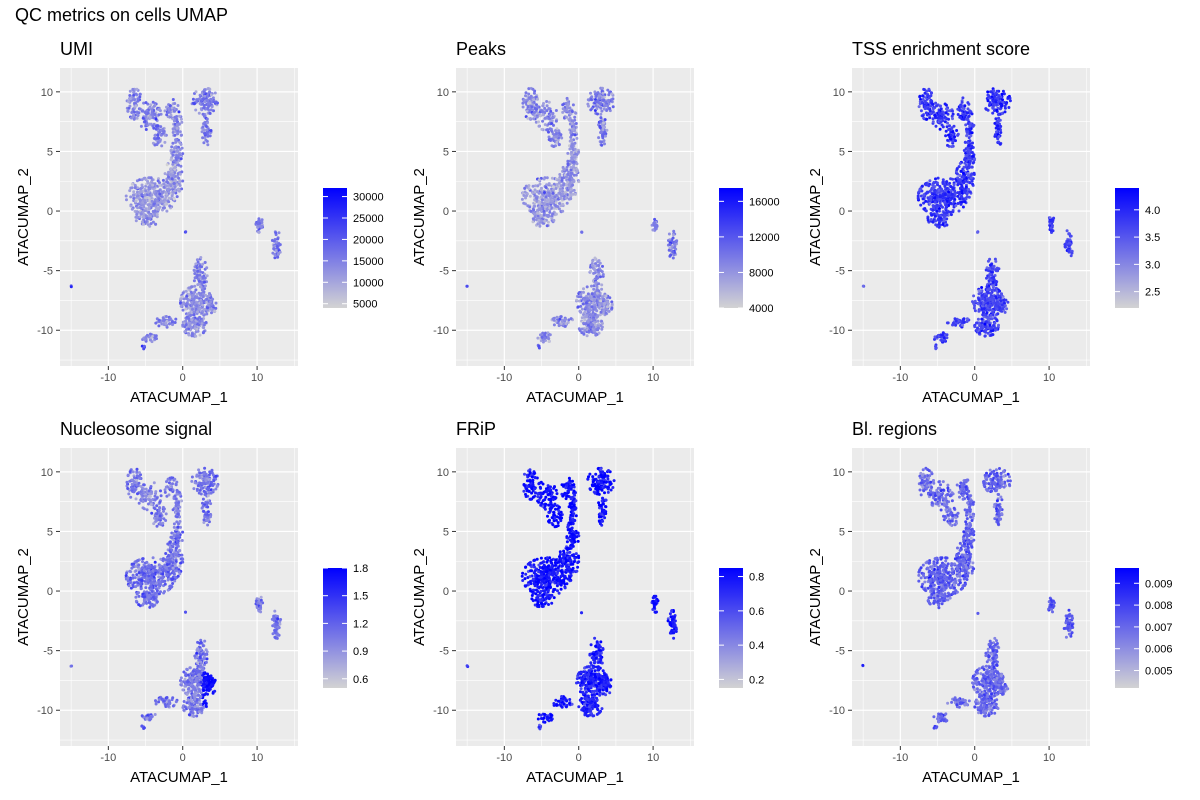  What do you see at coordinates (365, 305) in the screenshot?
I see `colorbar-label: 5000` at bounding box center [365, 305].